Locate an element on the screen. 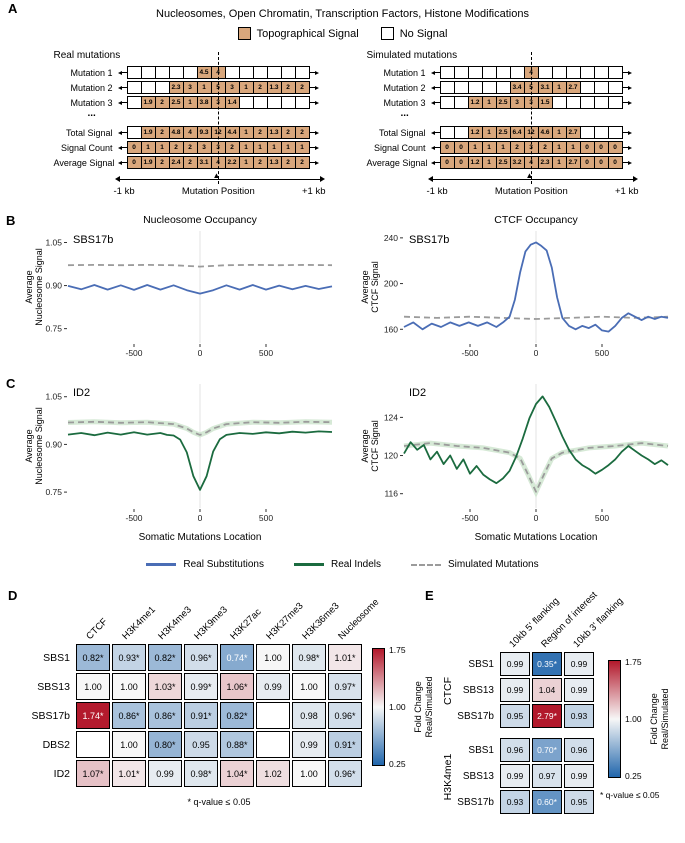 The image size is (685, 843). cell-SBS1-CTCF: 0.82* is located at coordinates (93, 657).